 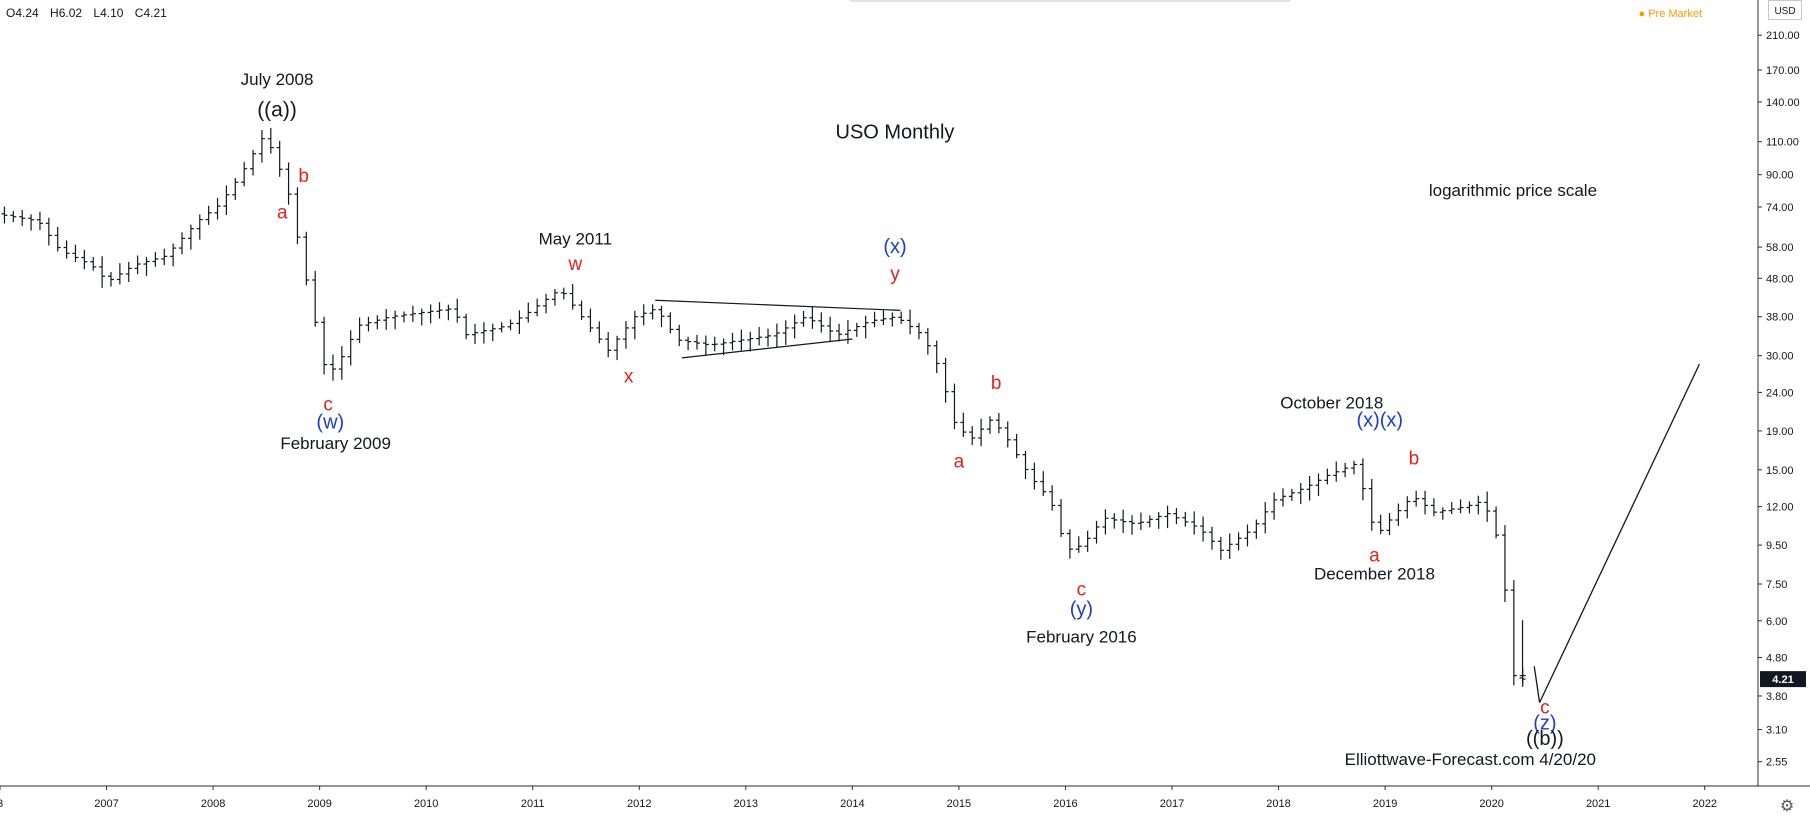 What do you see at coordinates (22, 13) in the screenshot?
I see `open-value: O4.24` at bounding box center [22, 13].